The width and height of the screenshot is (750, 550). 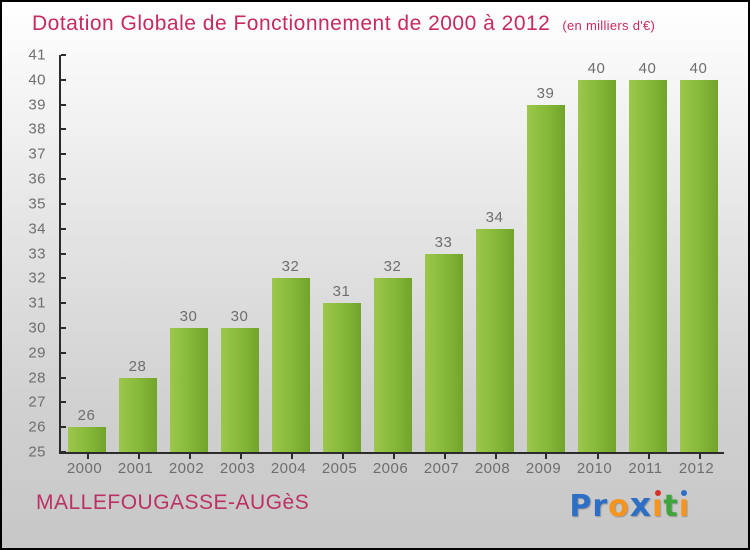 I want to click on bar-2010, so click(x=596, y=265).